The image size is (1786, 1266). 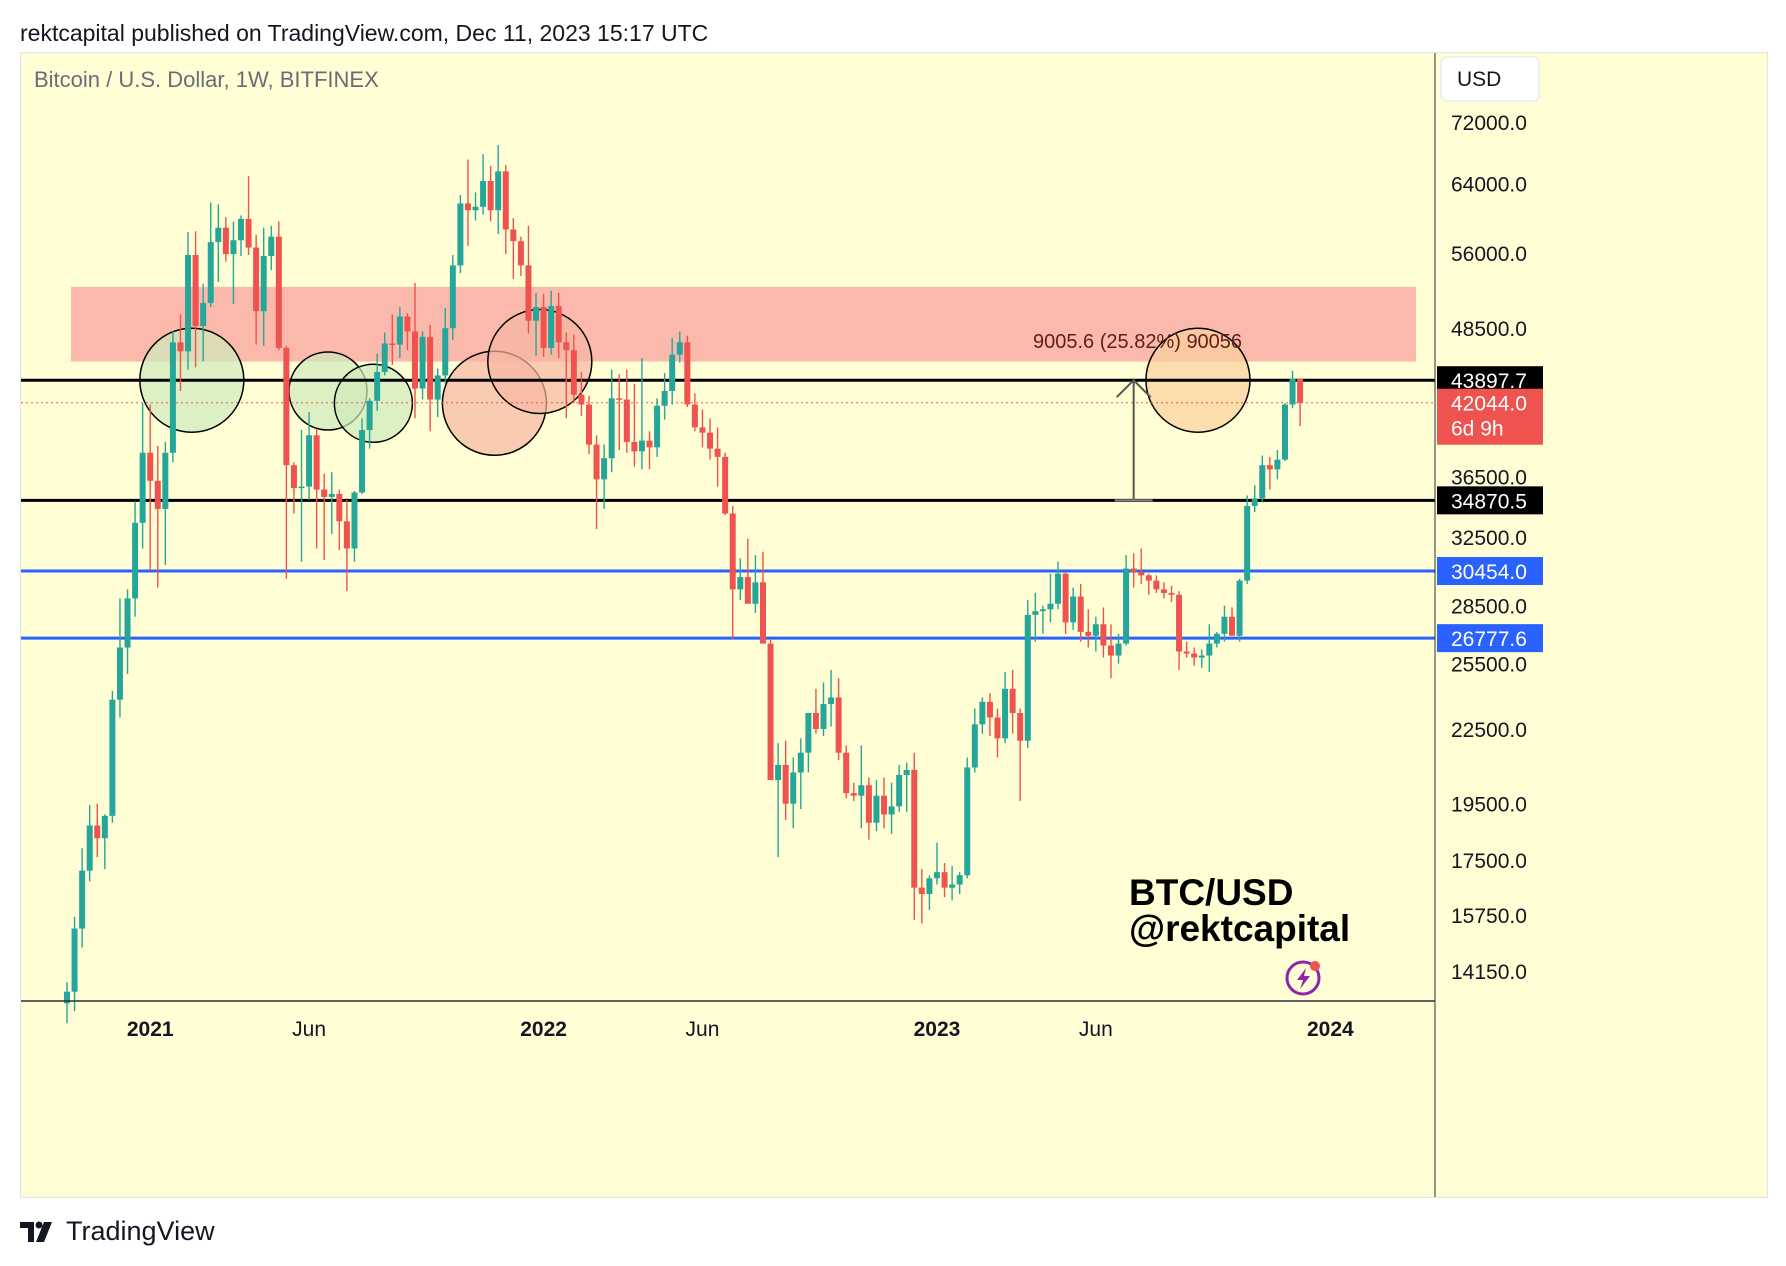 What do you see at coordinates (1303, 978) in the screenshot?
I see `lightning-icon` at bounding box center [1303, 978].